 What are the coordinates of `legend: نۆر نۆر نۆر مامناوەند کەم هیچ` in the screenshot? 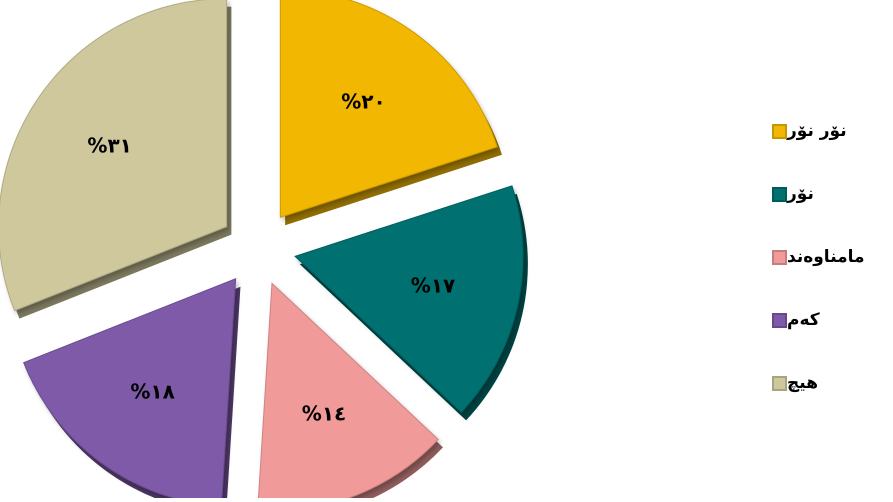 It's located at (830, 257).